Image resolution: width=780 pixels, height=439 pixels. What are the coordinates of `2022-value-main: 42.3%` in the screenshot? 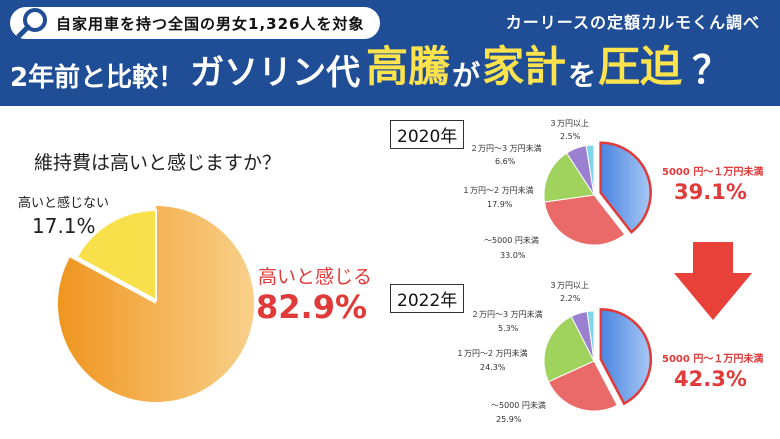 It's located at (710, 379).